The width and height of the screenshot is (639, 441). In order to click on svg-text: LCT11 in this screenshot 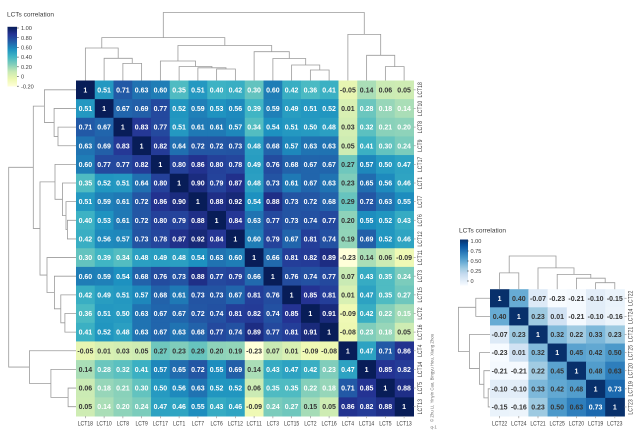, I will do `click(254, 424)`.